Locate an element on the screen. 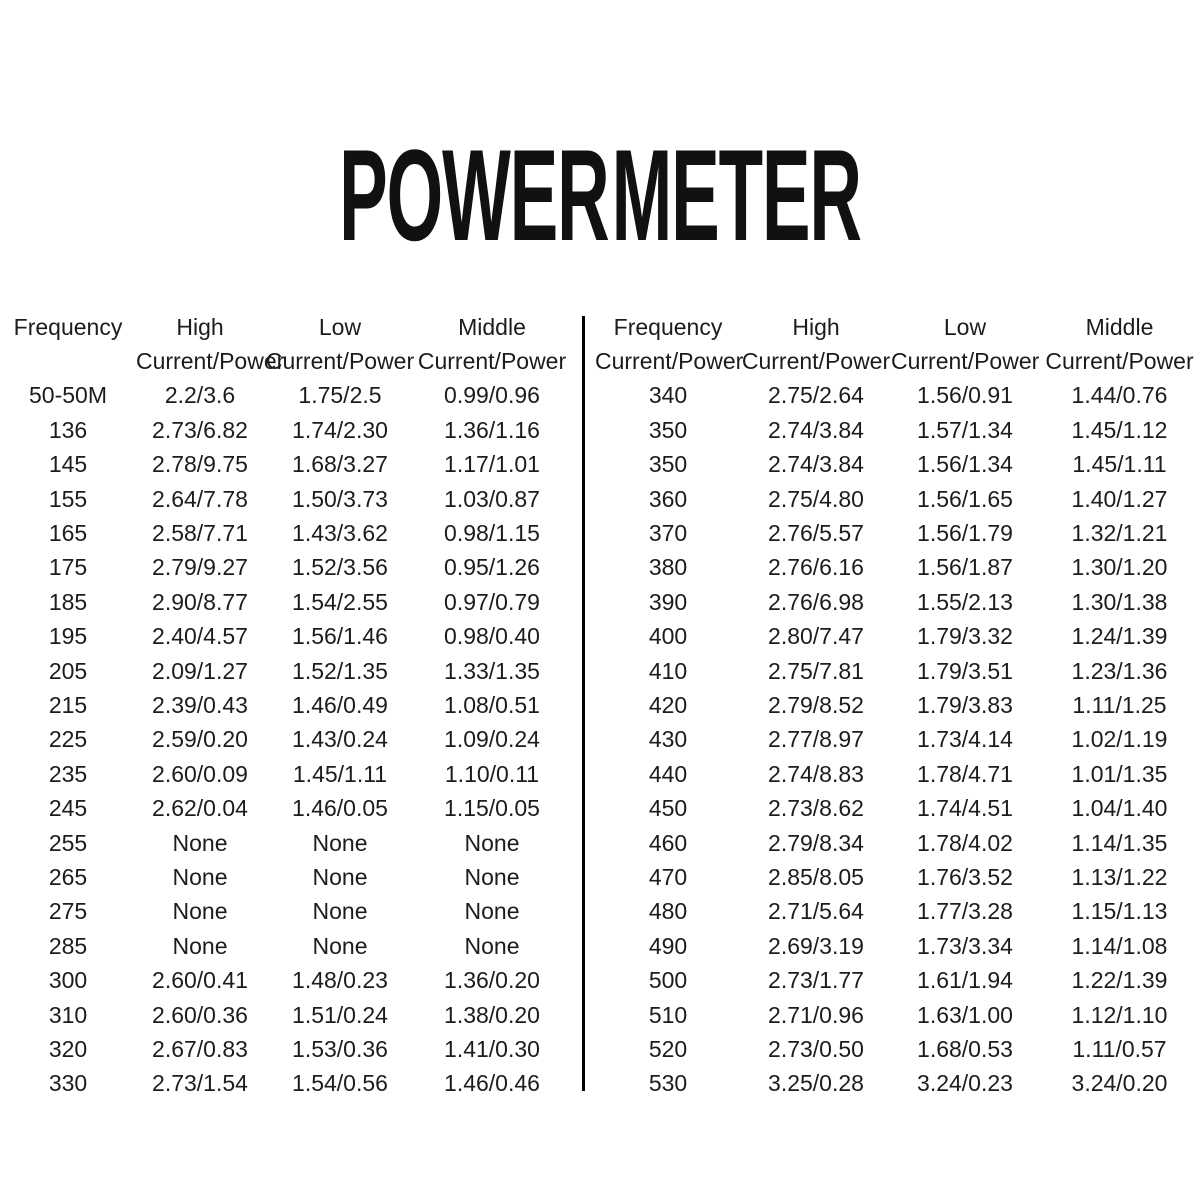 The image size is (1200, 1200). frequency-cell: 255 is located at coordinates (68, 842).